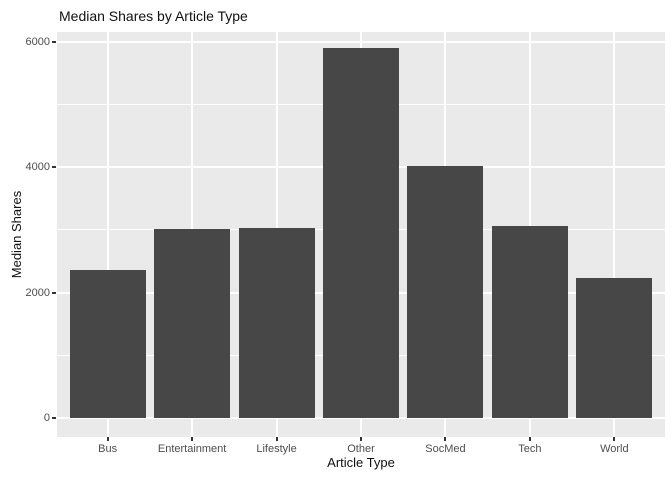  I want to click on y-axis-title: Median Shares, so click(16, 234).